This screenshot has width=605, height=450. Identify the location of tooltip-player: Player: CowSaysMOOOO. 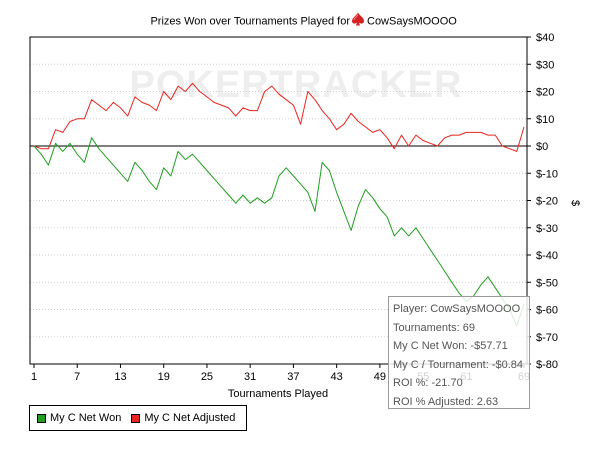
(457, 309).